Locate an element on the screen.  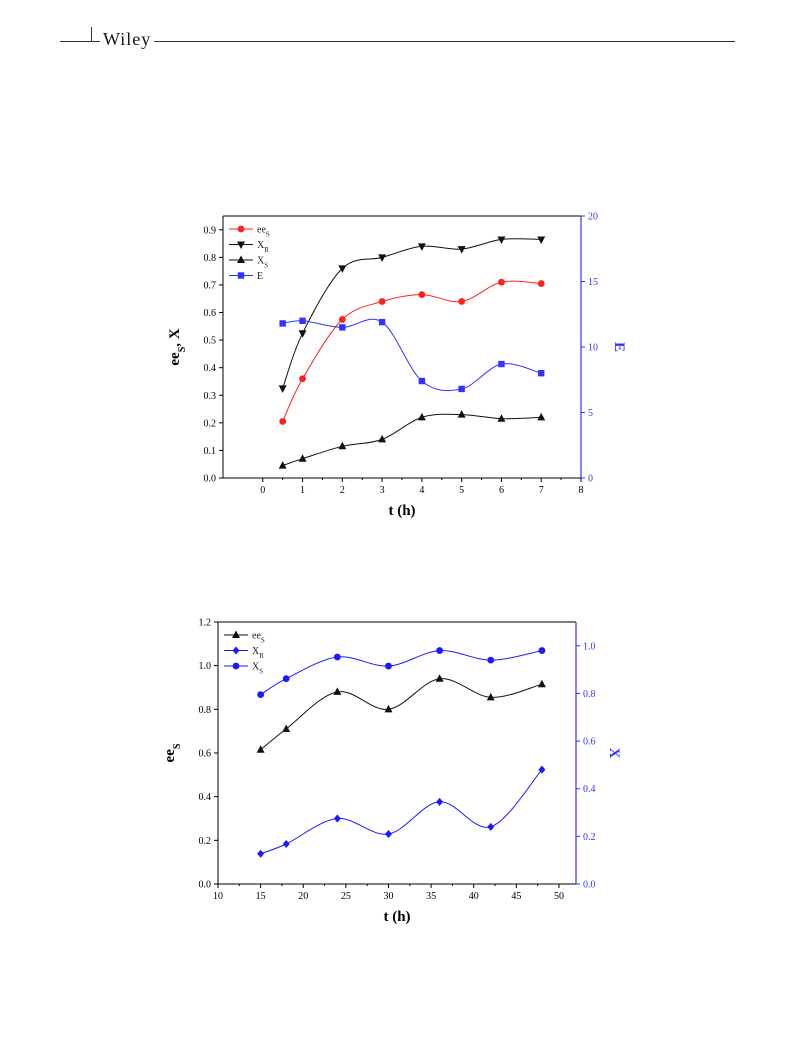
chart2-x-tick-label: 45 is located at coordinates (516, 896).